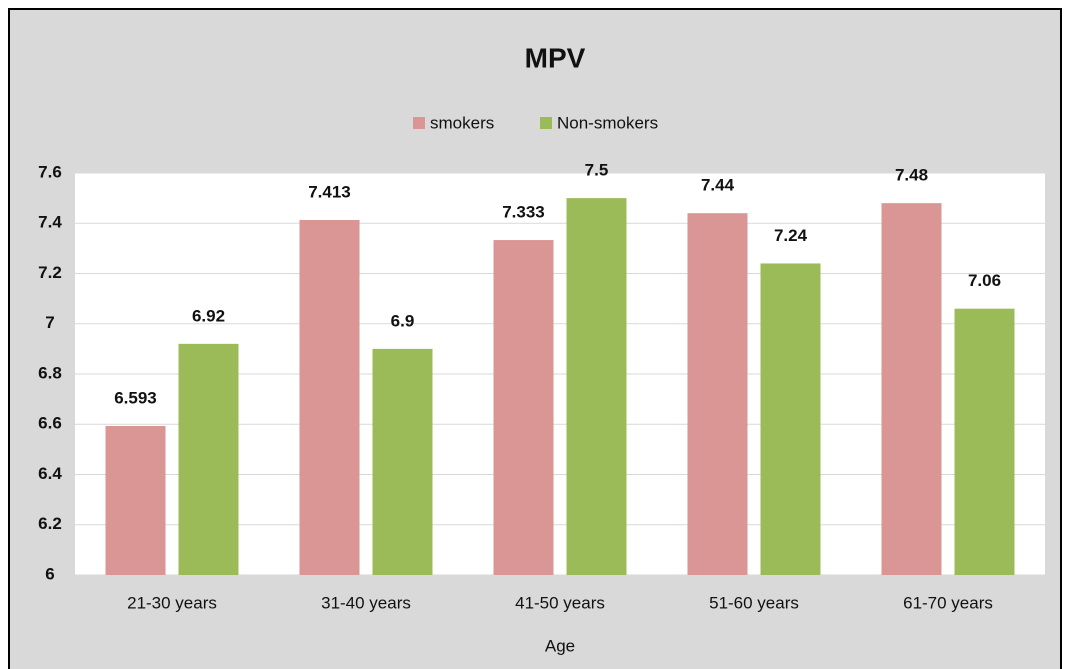  What do you see at coordinates (560, 645) in the screenshot?
I see `x-axis-title: Age` at bounding box center [560, 645].